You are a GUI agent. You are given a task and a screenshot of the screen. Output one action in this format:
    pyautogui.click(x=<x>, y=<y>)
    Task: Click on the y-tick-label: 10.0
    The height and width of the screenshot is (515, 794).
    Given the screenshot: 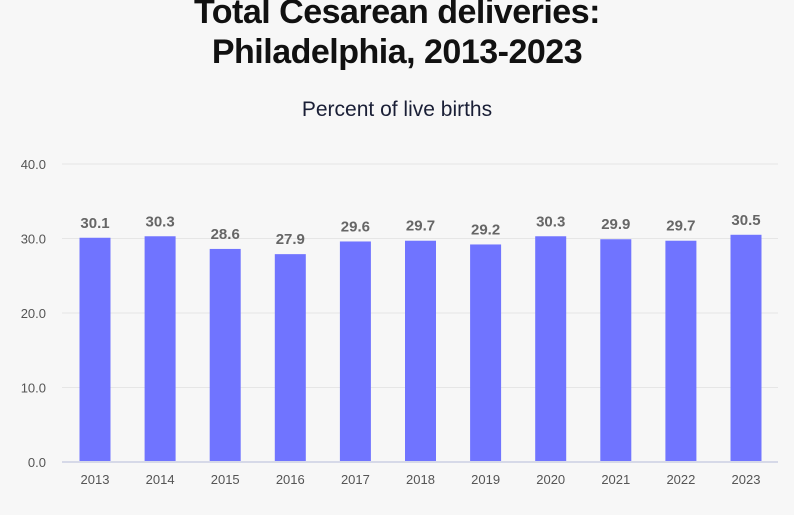 What is the action you would take?
    pyautogui.click(x=33, y=388)
    